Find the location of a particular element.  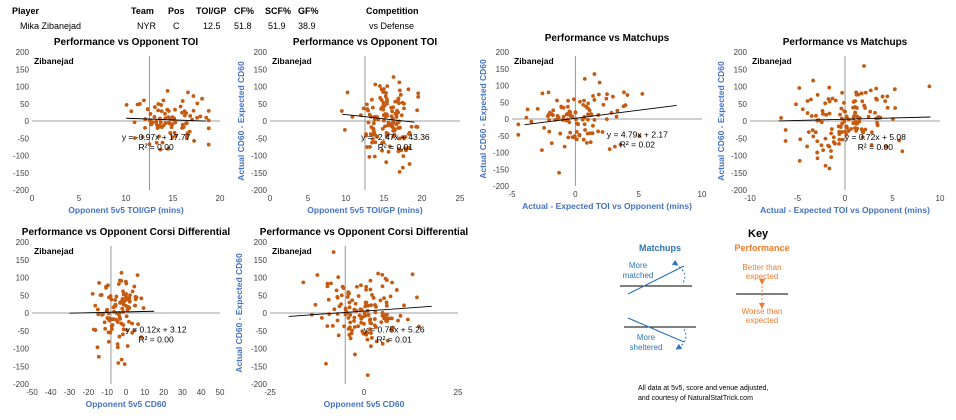

header-gf: GF% is located at coordinates (308, 11).